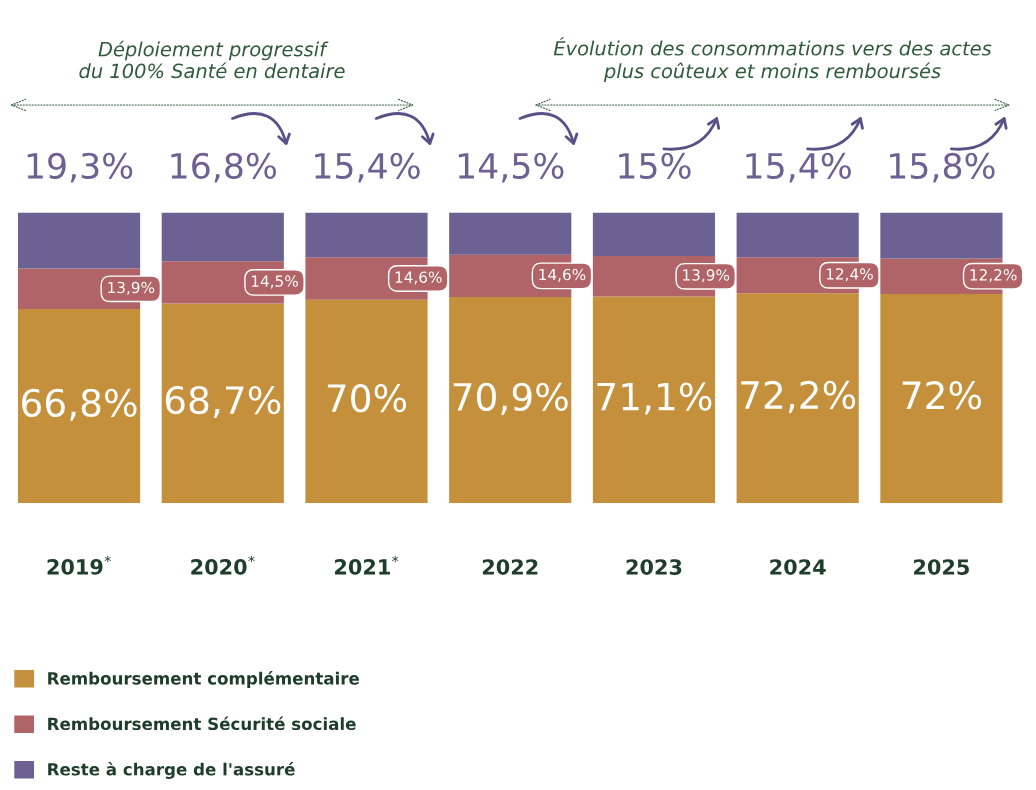  I want to click on data-label: 16,8%, so click(224, 167).